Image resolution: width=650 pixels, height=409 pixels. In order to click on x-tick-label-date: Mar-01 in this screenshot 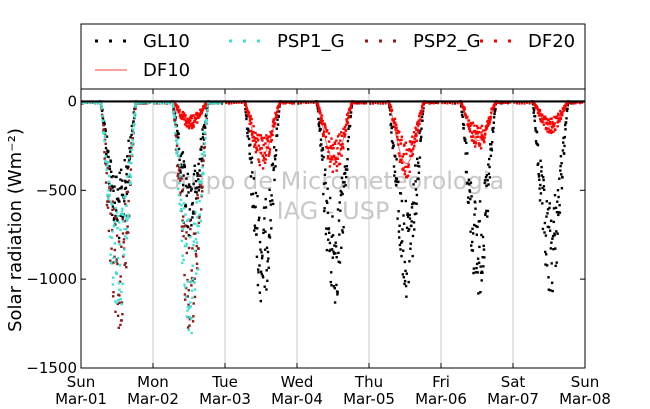, I will do `click(81, 399)`.